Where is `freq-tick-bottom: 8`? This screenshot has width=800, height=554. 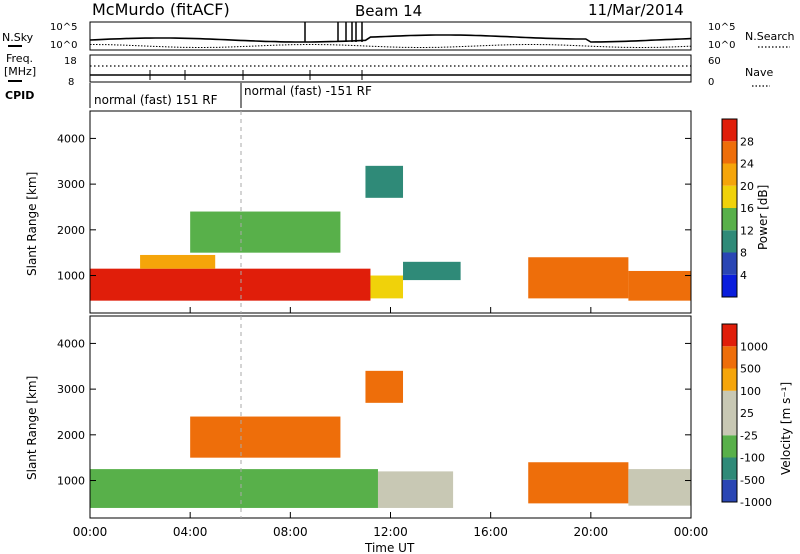
freq-tick-bottom: 8 is located at coordinates (71, 82).